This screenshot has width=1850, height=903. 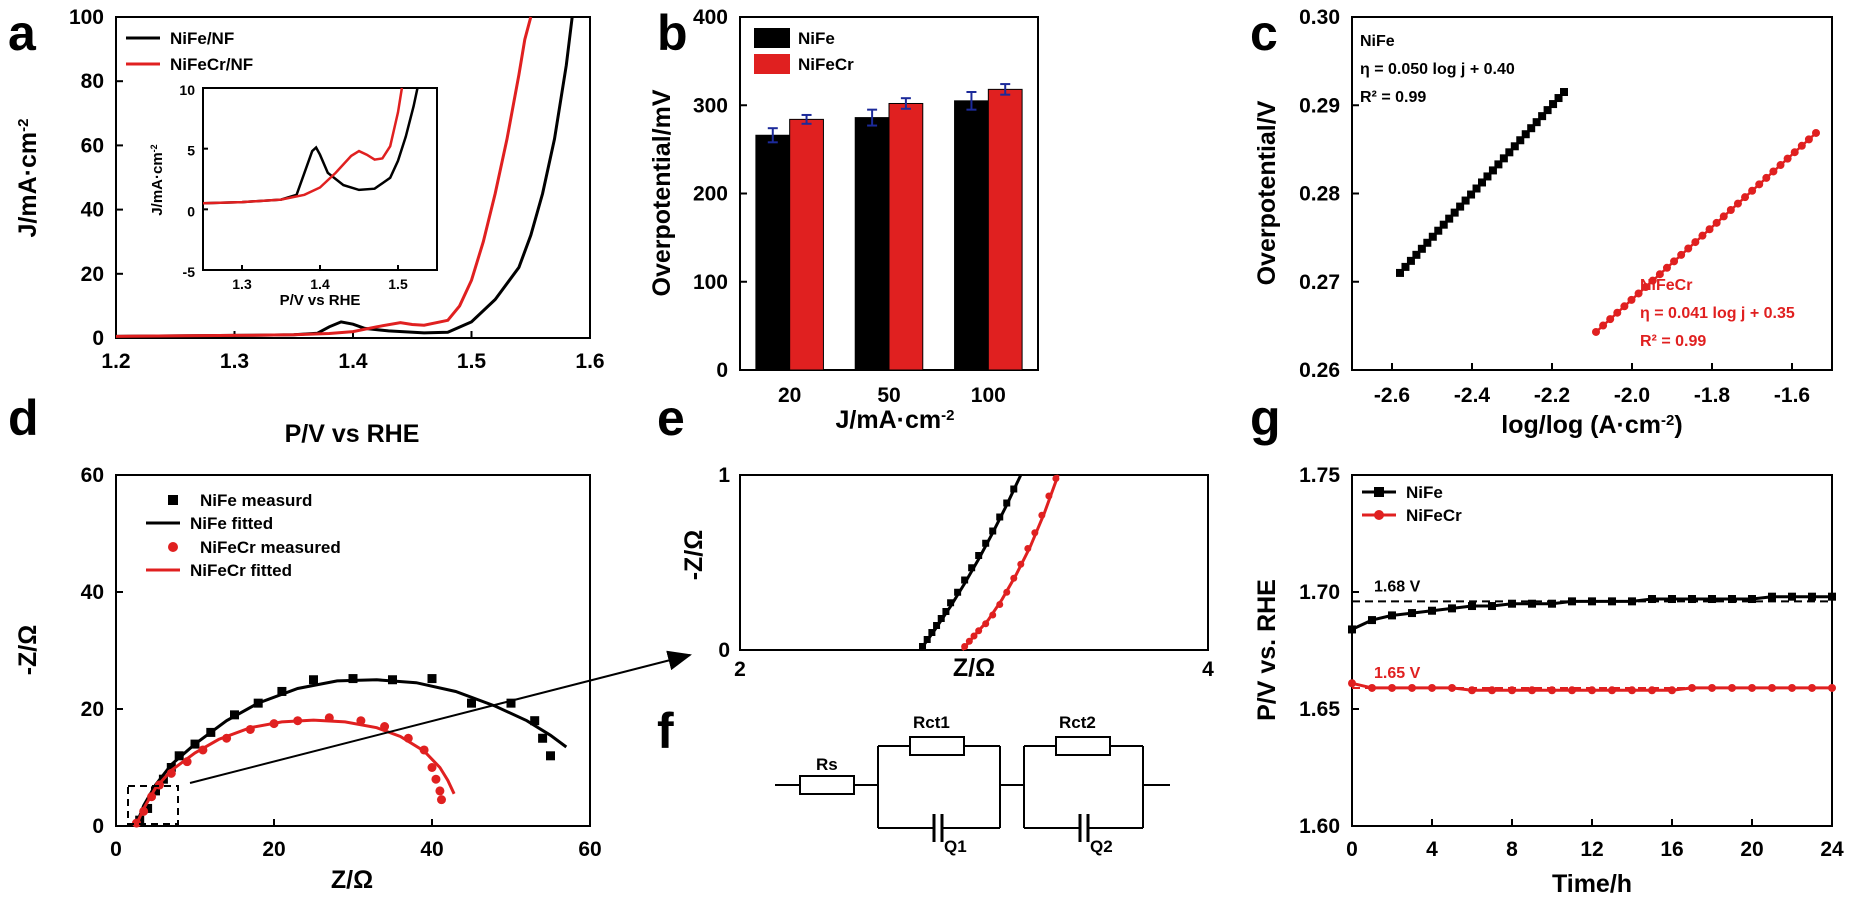 I want to click on circuit-label-q1: Q1, so click(x=955, y=846).